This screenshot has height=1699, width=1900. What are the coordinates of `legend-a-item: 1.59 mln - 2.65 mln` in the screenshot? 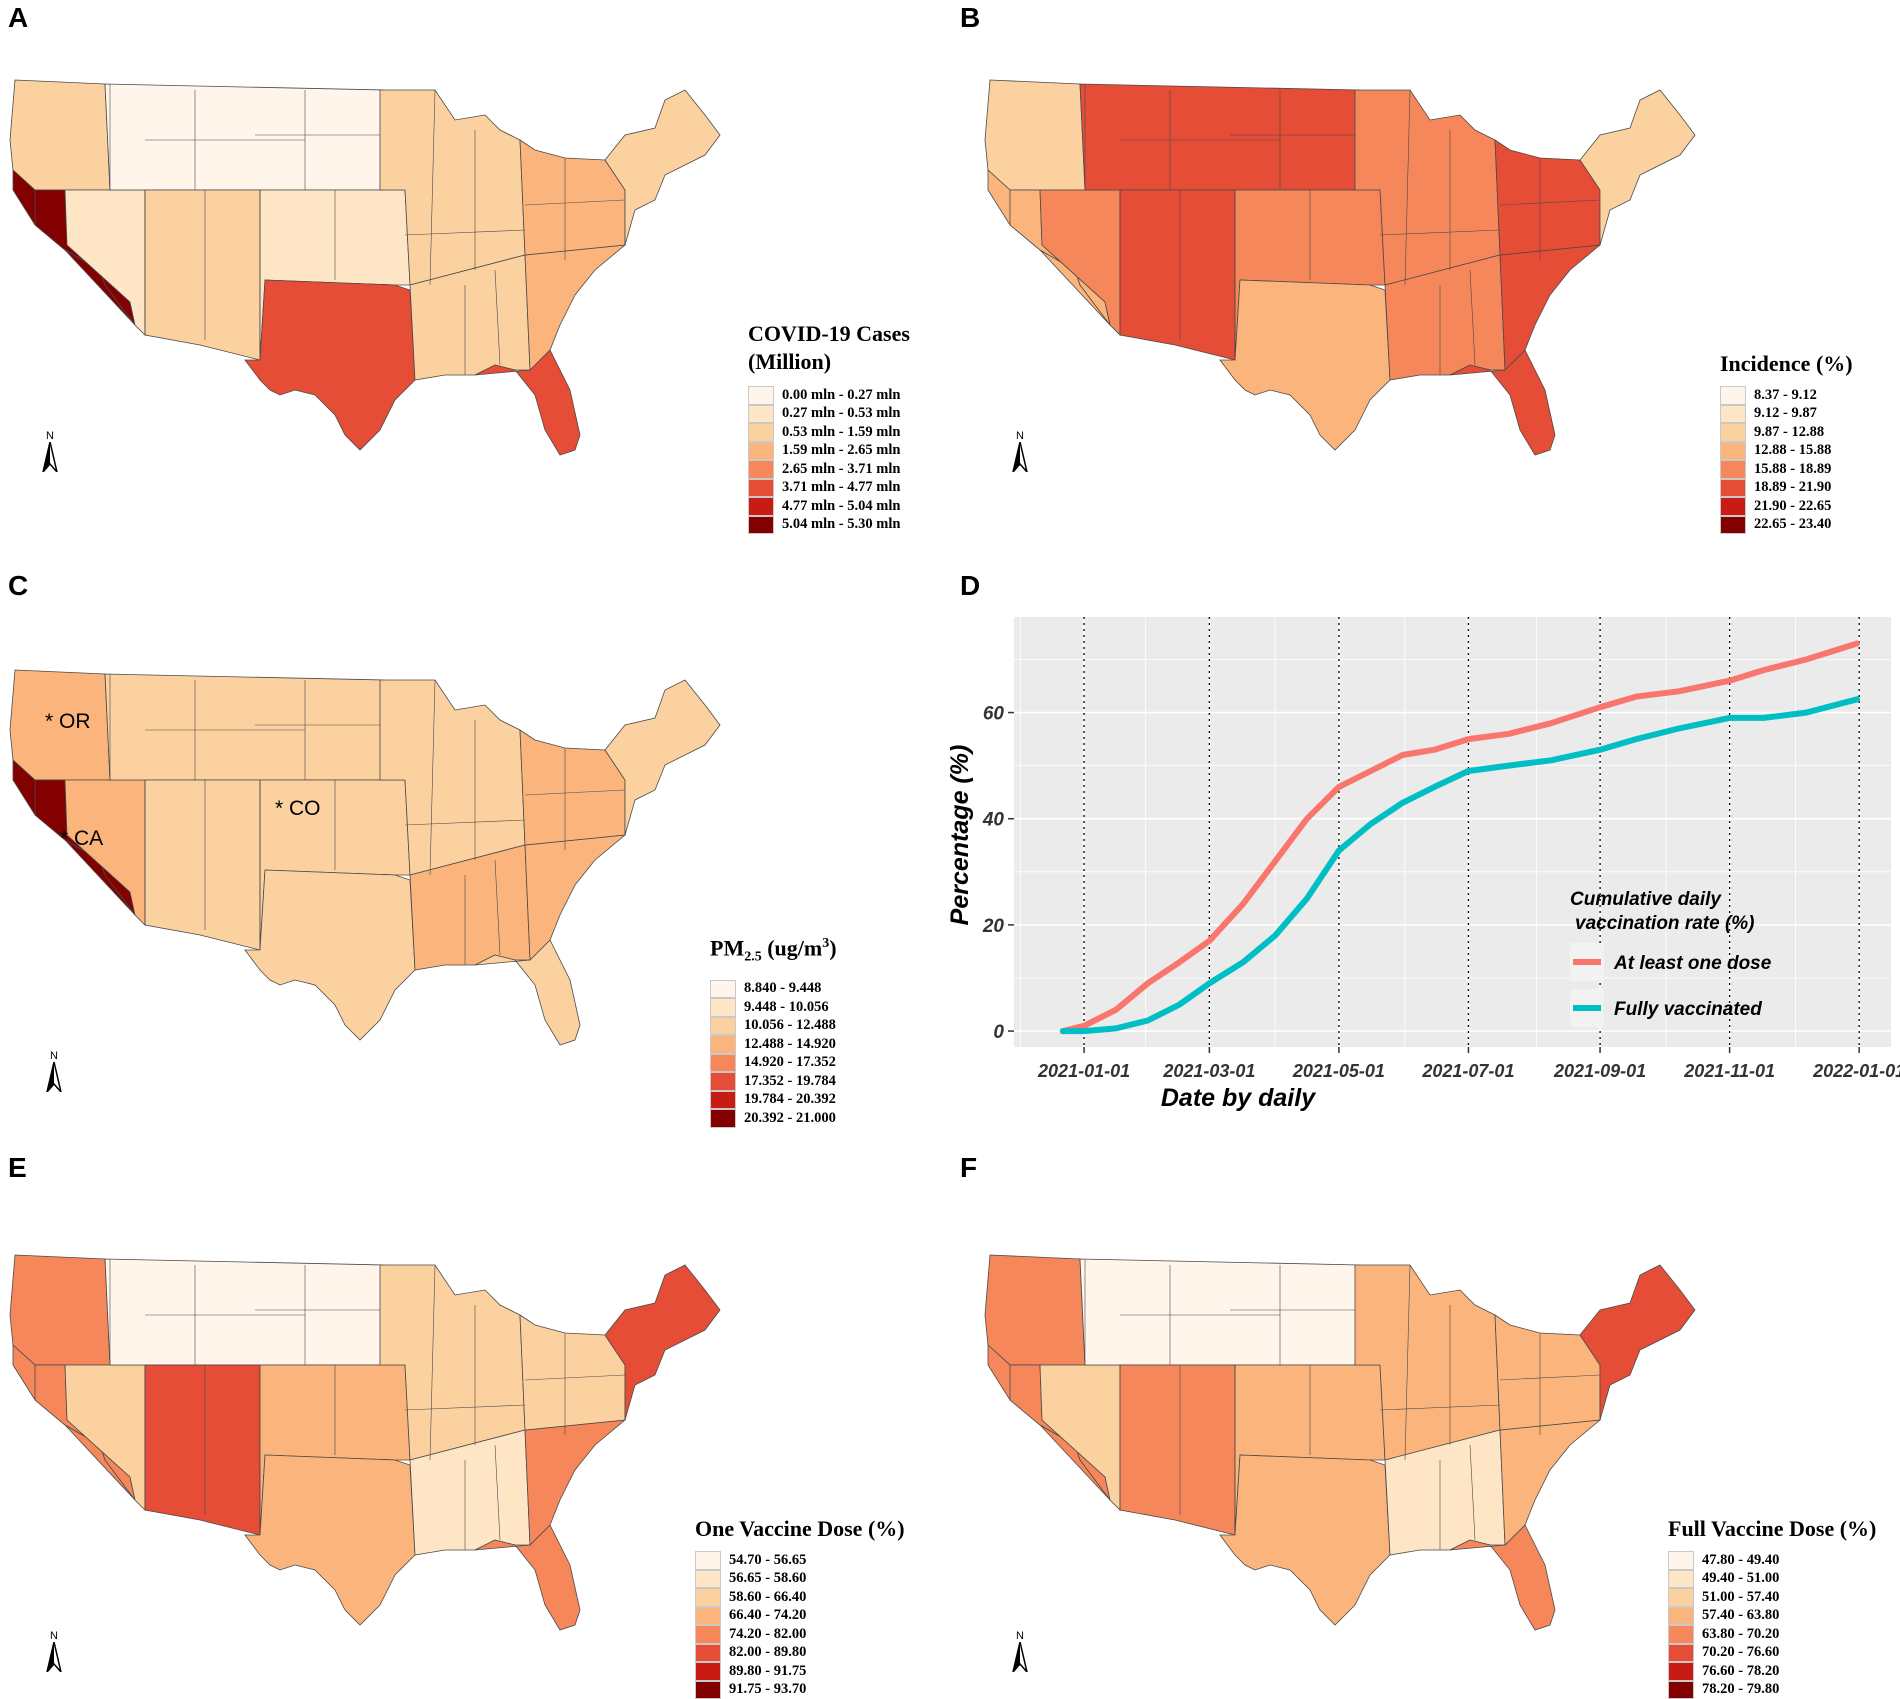 It's located at (829, 450).